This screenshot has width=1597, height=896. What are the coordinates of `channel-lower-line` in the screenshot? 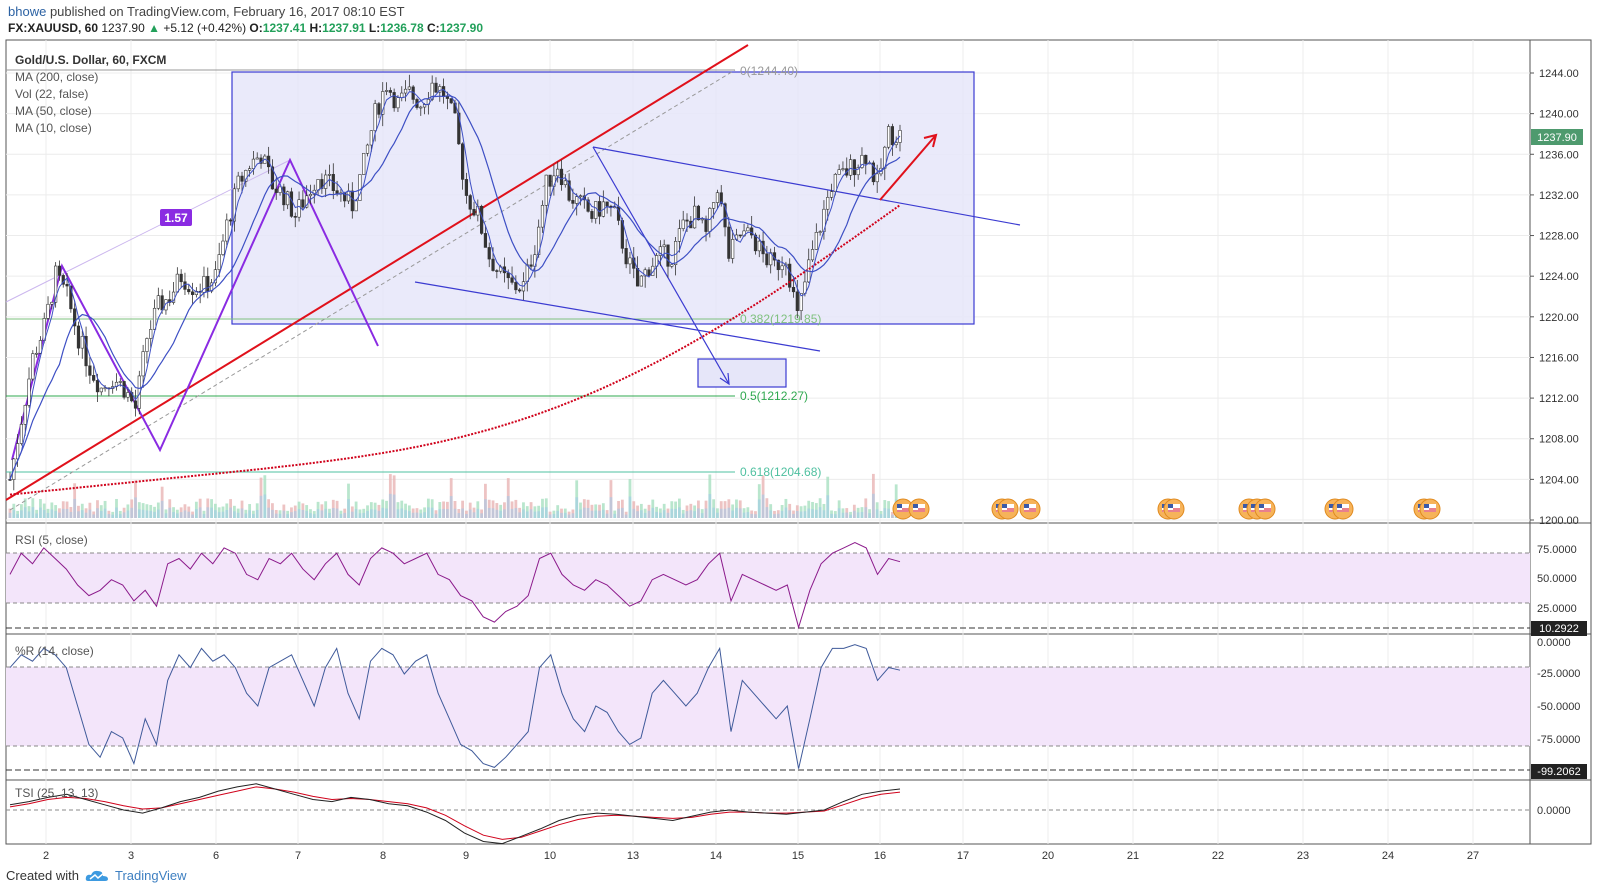 It's located at (617, 316).